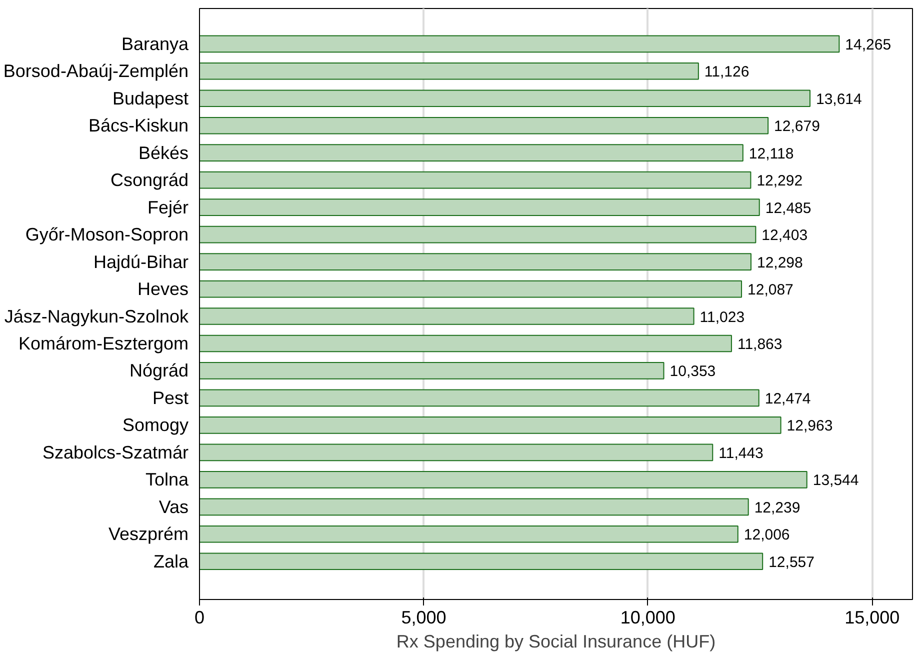  What do you see at coordinates (173, 506) in the screenshot?
I see `y-tick-label: Vas` at bounding box center [173, 506].